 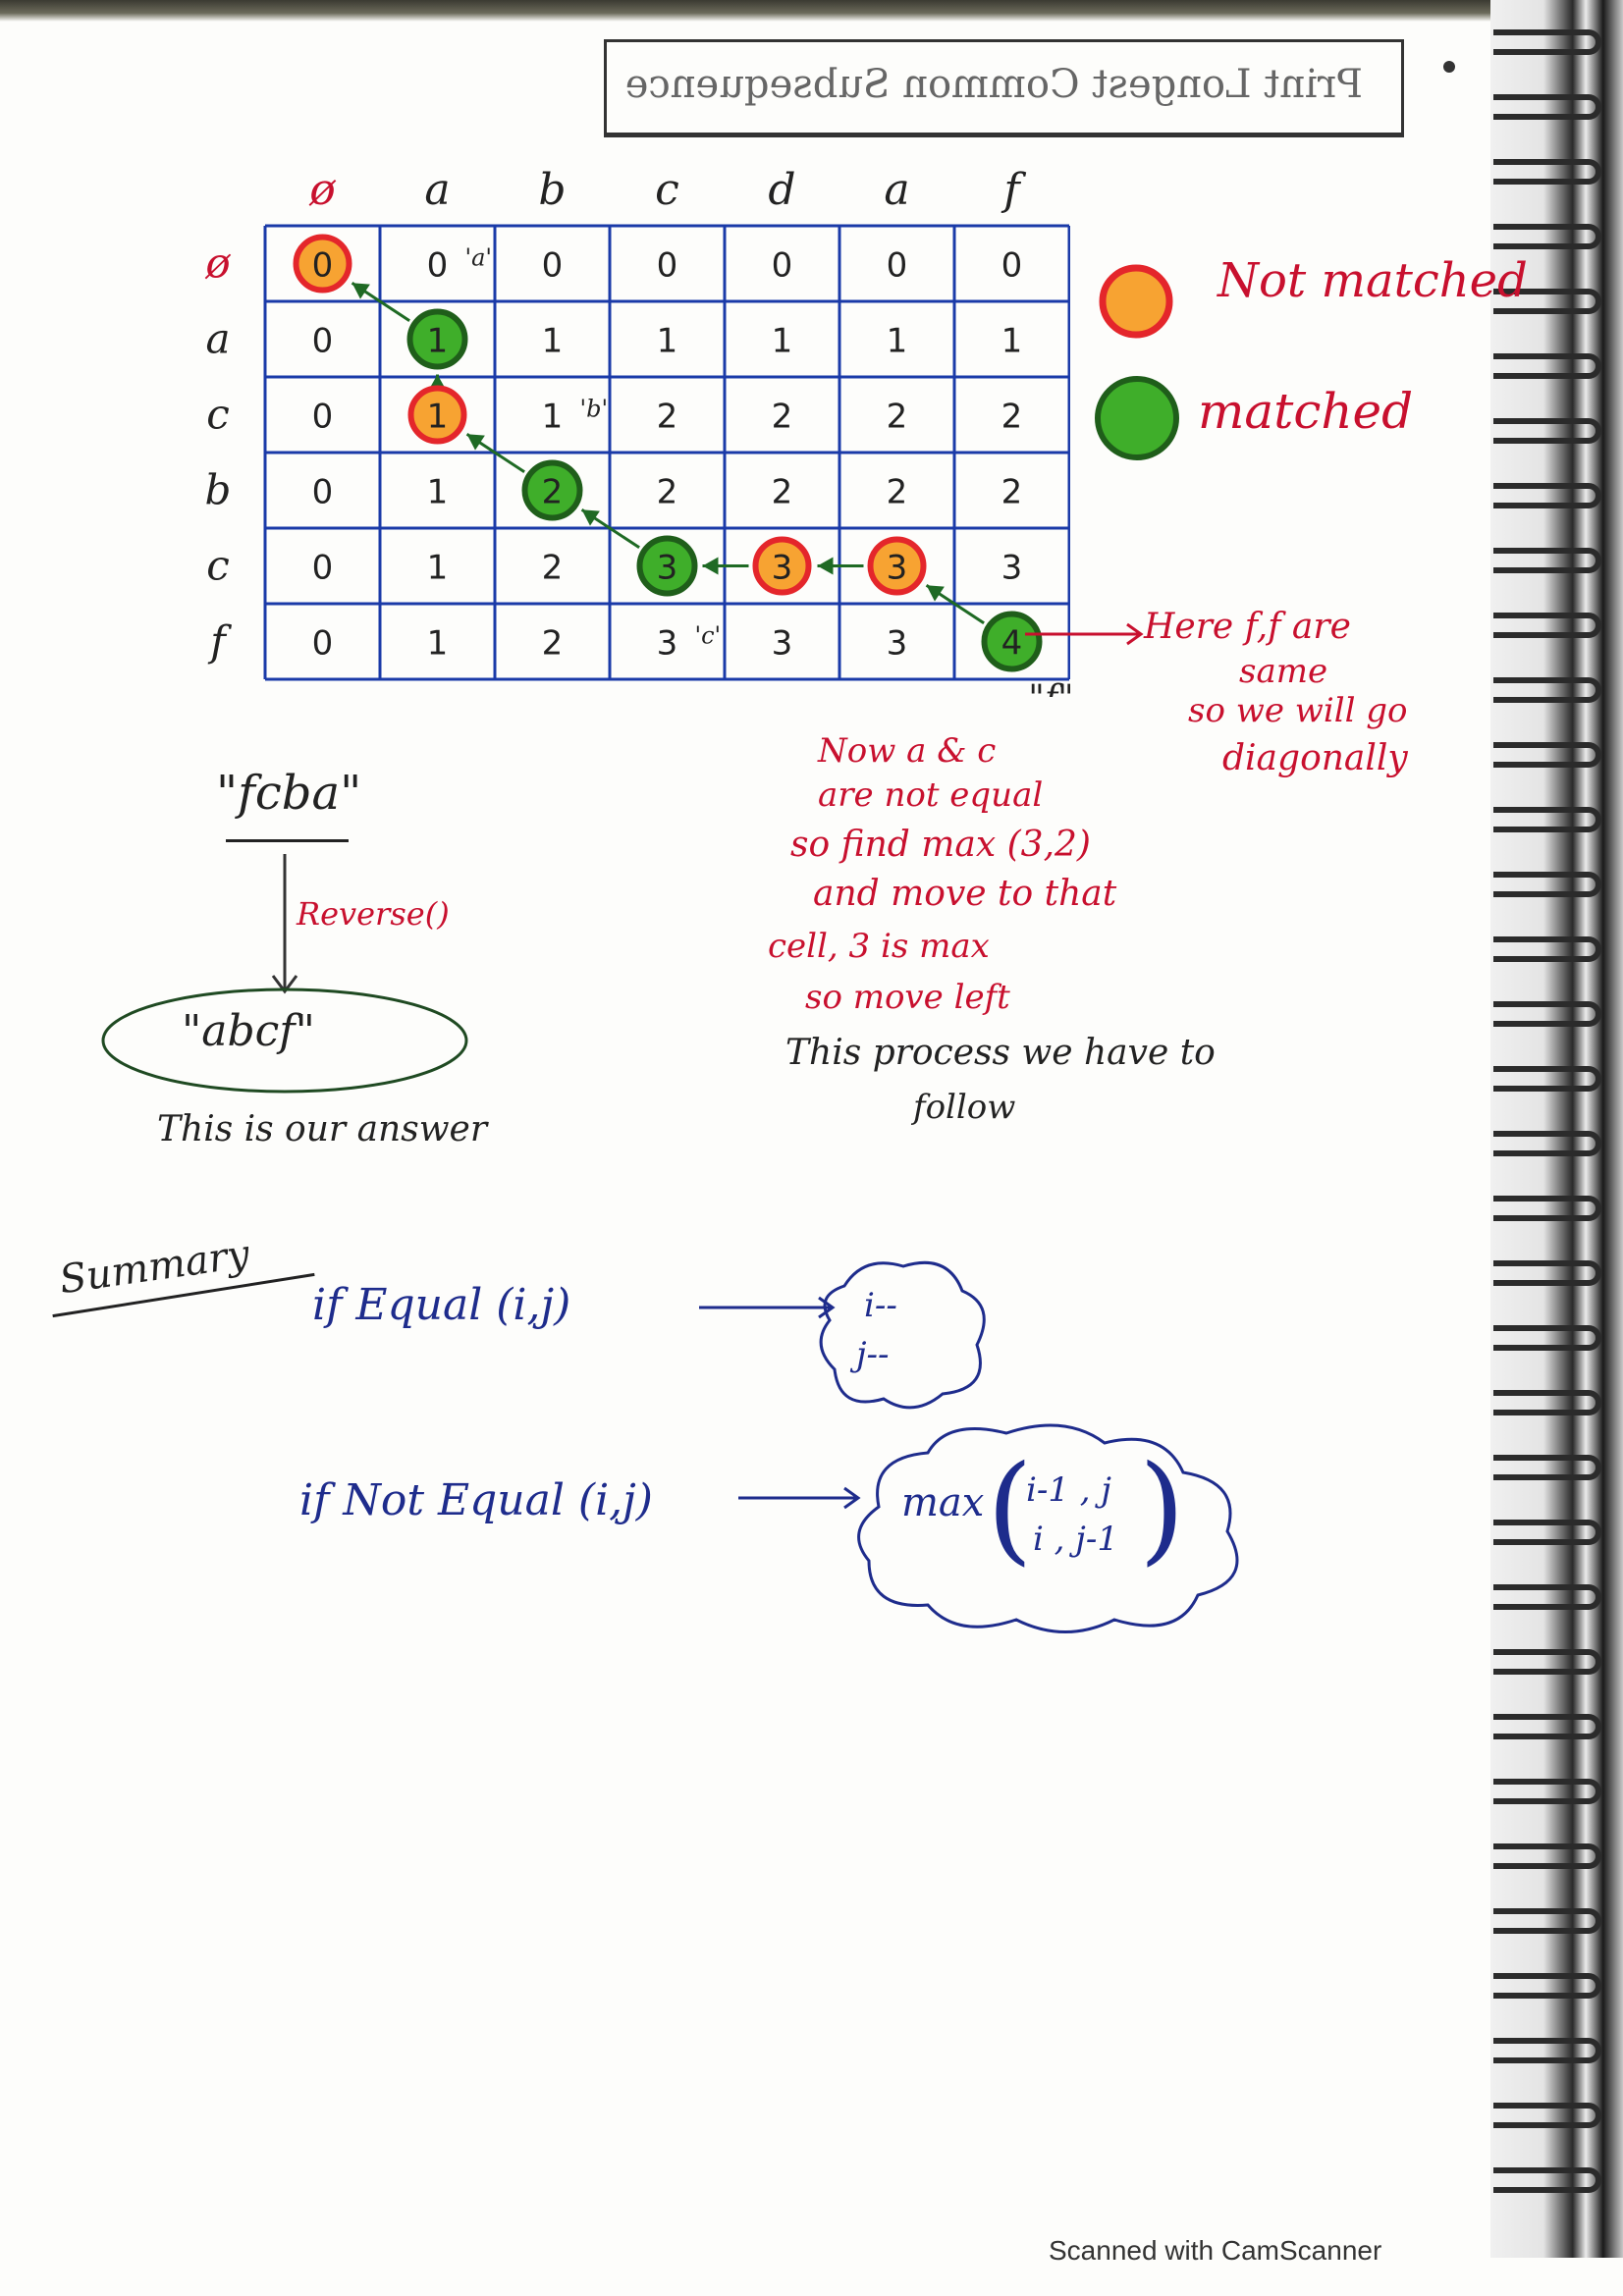 What do you see at coordinates (1137, 418) in the screenshot?
I see `matched-swatch` at bounding box center [1137, 418].